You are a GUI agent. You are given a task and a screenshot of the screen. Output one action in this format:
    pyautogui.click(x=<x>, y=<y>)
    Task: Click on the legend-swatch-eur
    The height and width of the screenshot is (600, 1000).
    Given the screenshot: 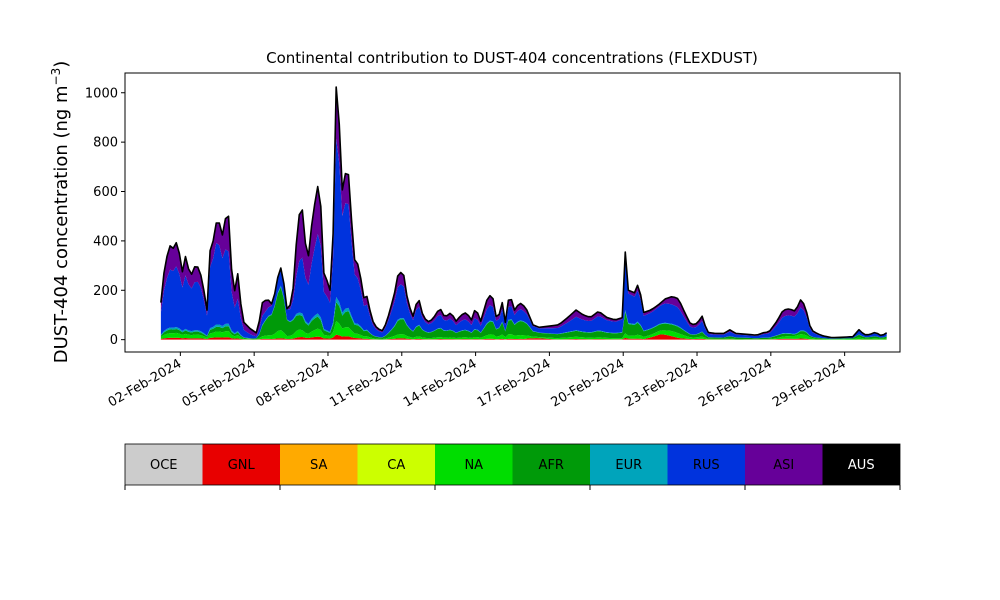 What is the action you would take?
    pyautogui.click(x=629, y=464)
    